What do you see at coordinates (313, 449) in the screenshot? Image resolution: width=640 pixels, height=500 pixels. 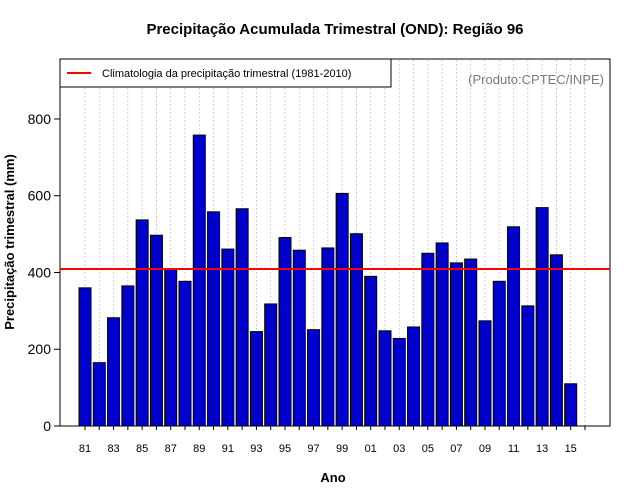 I see `x-tick-label: 97` at bounding box center [313, 449].